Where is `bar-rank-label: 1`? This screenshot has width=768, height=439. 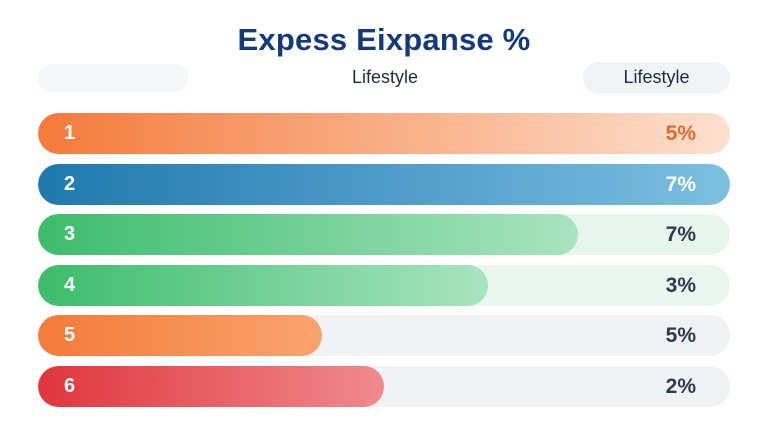
bar-rank-label: 1 is located at coordinates (70, 133).